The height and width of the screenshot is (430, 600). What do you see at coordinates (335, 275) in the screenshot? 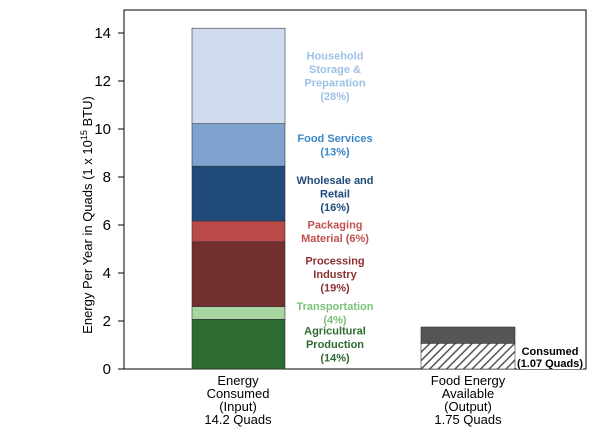
I see `segment-label-line: Industry` at bounding box center [335, 275].